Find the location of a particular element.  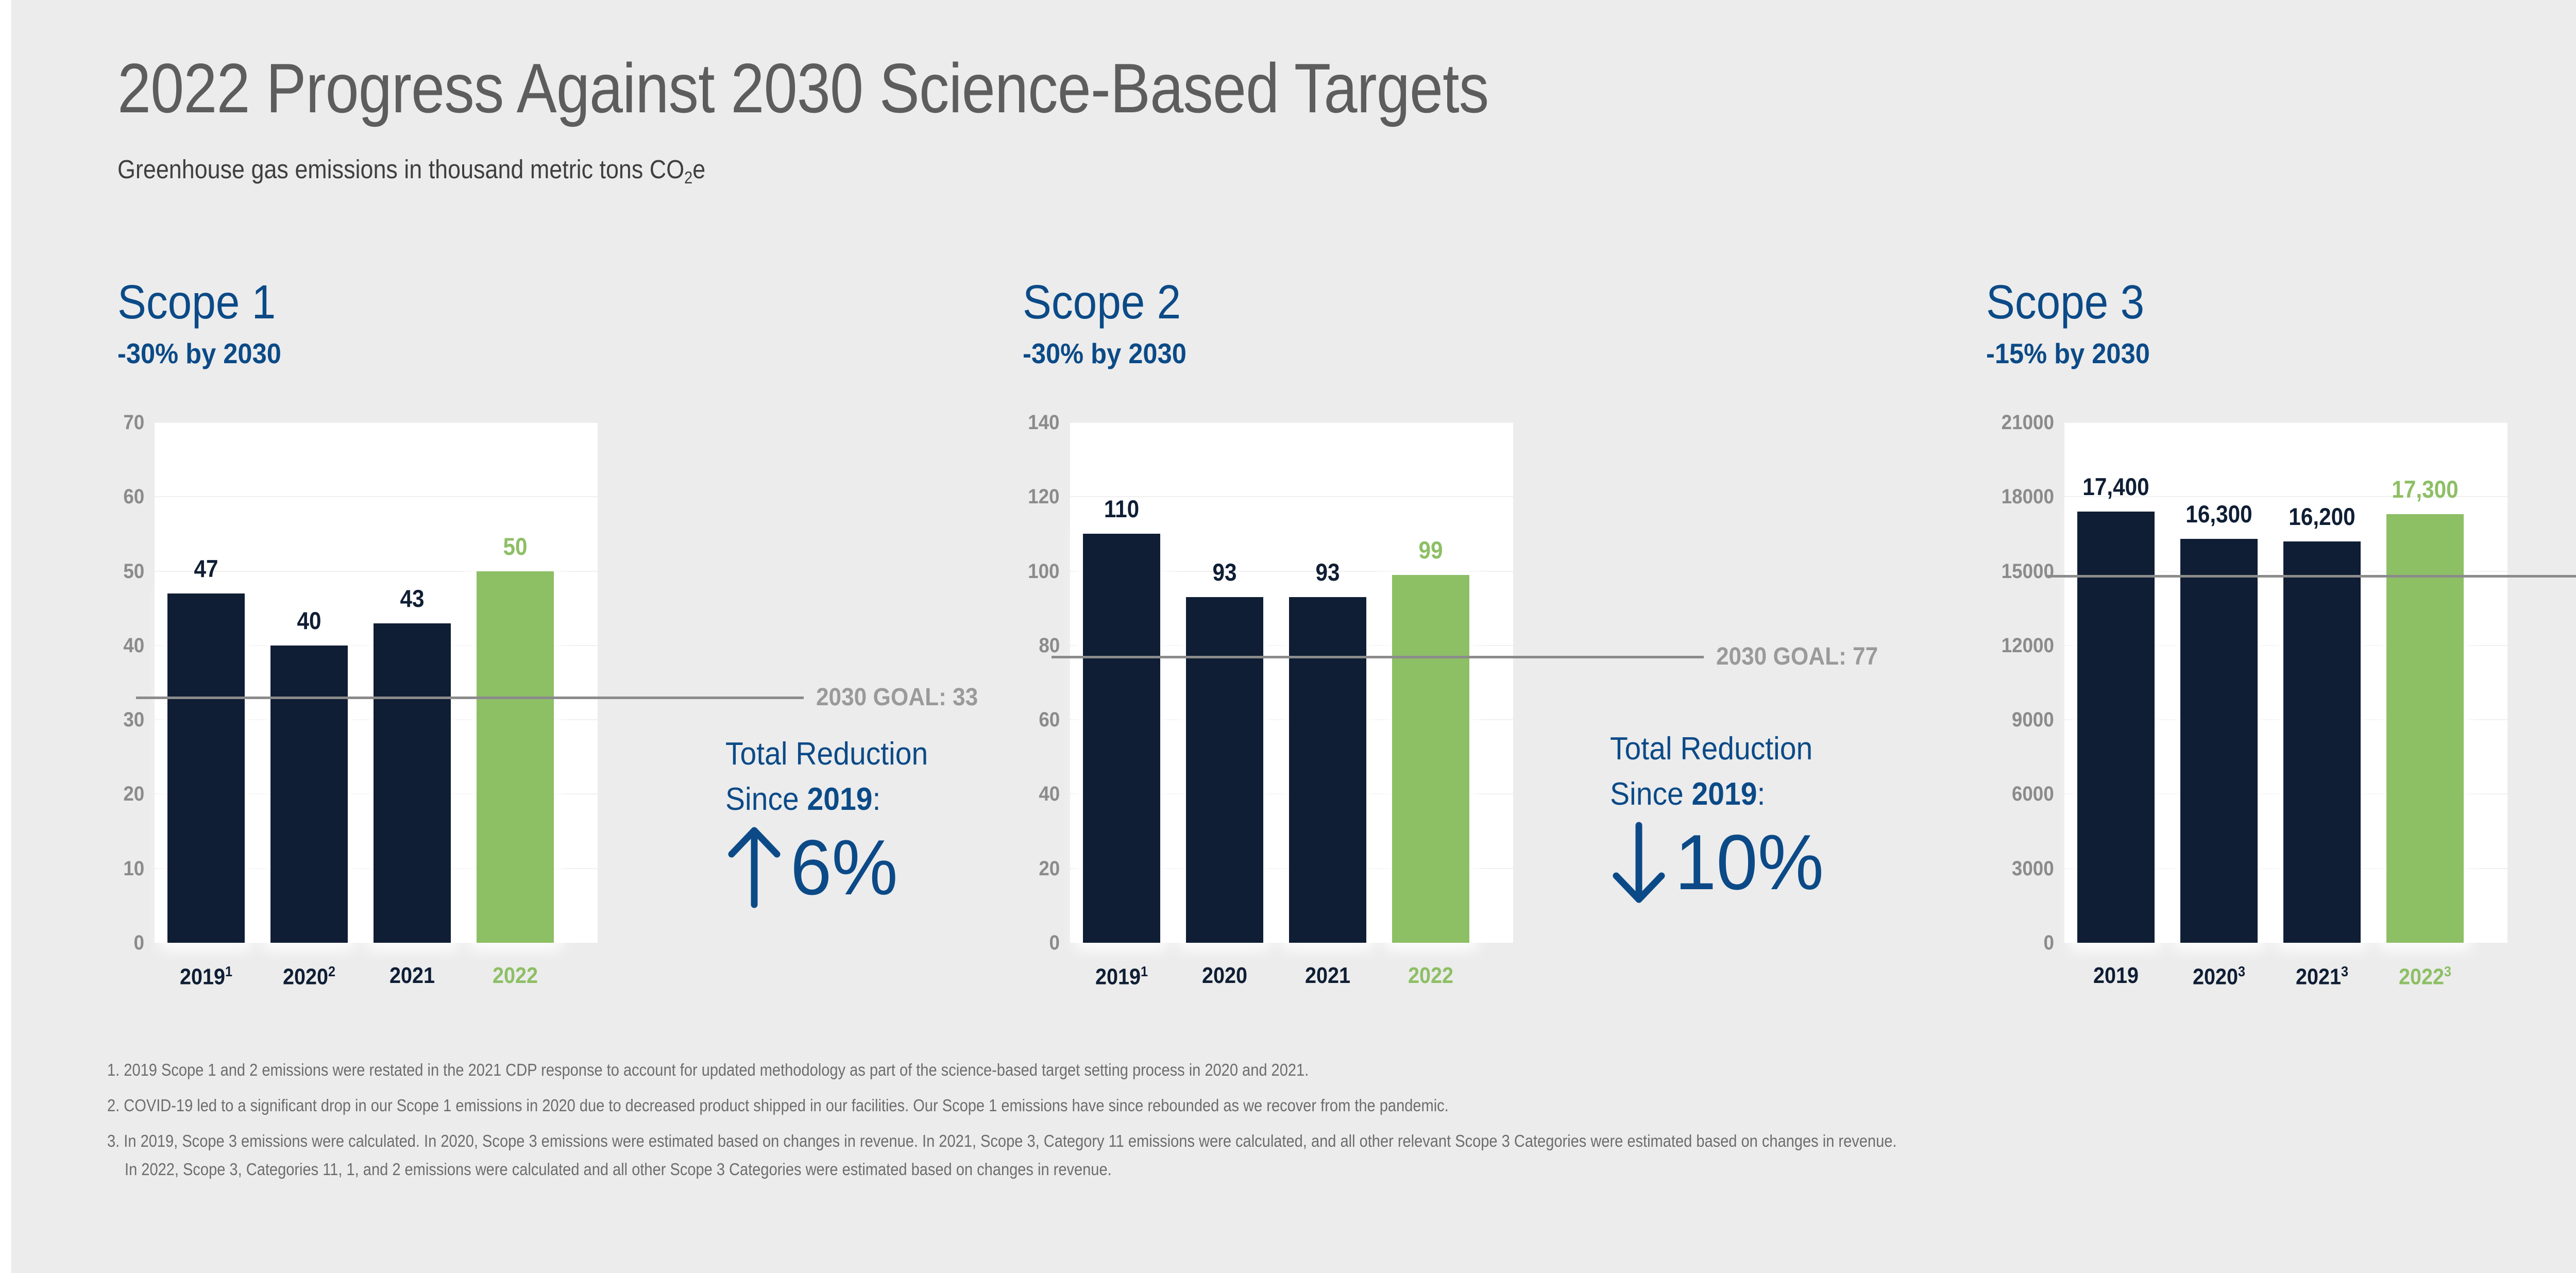

subtitle-suffix: e is located at coordinates (699, 169).